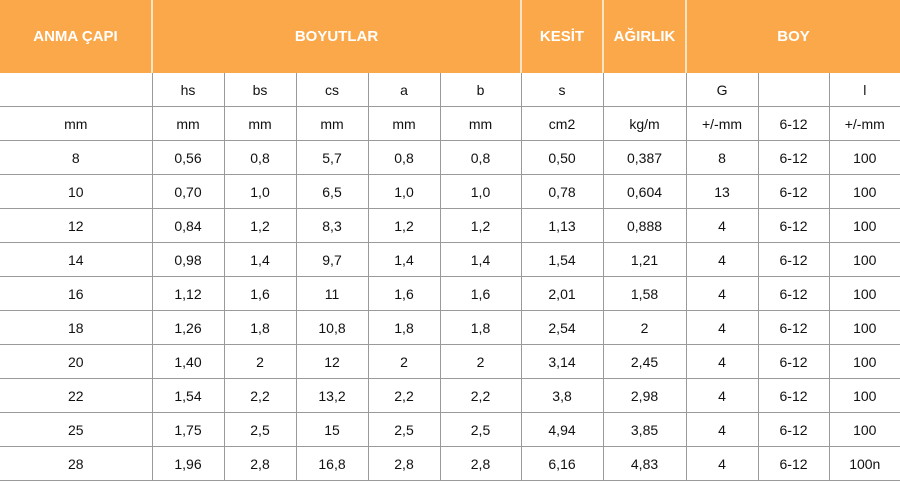 The width and height of the screenshot is (900, 482). I want to click on table-cell: 100n, so click(864, 463).